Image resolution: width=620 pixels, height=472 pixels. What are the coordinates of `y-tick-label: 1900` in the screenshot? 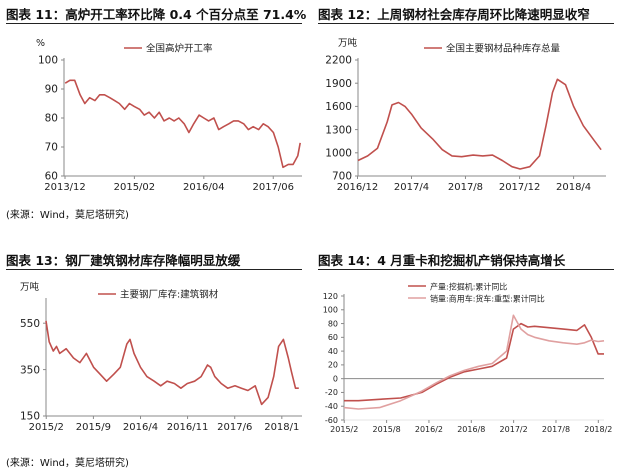 It's located at (338, 84).